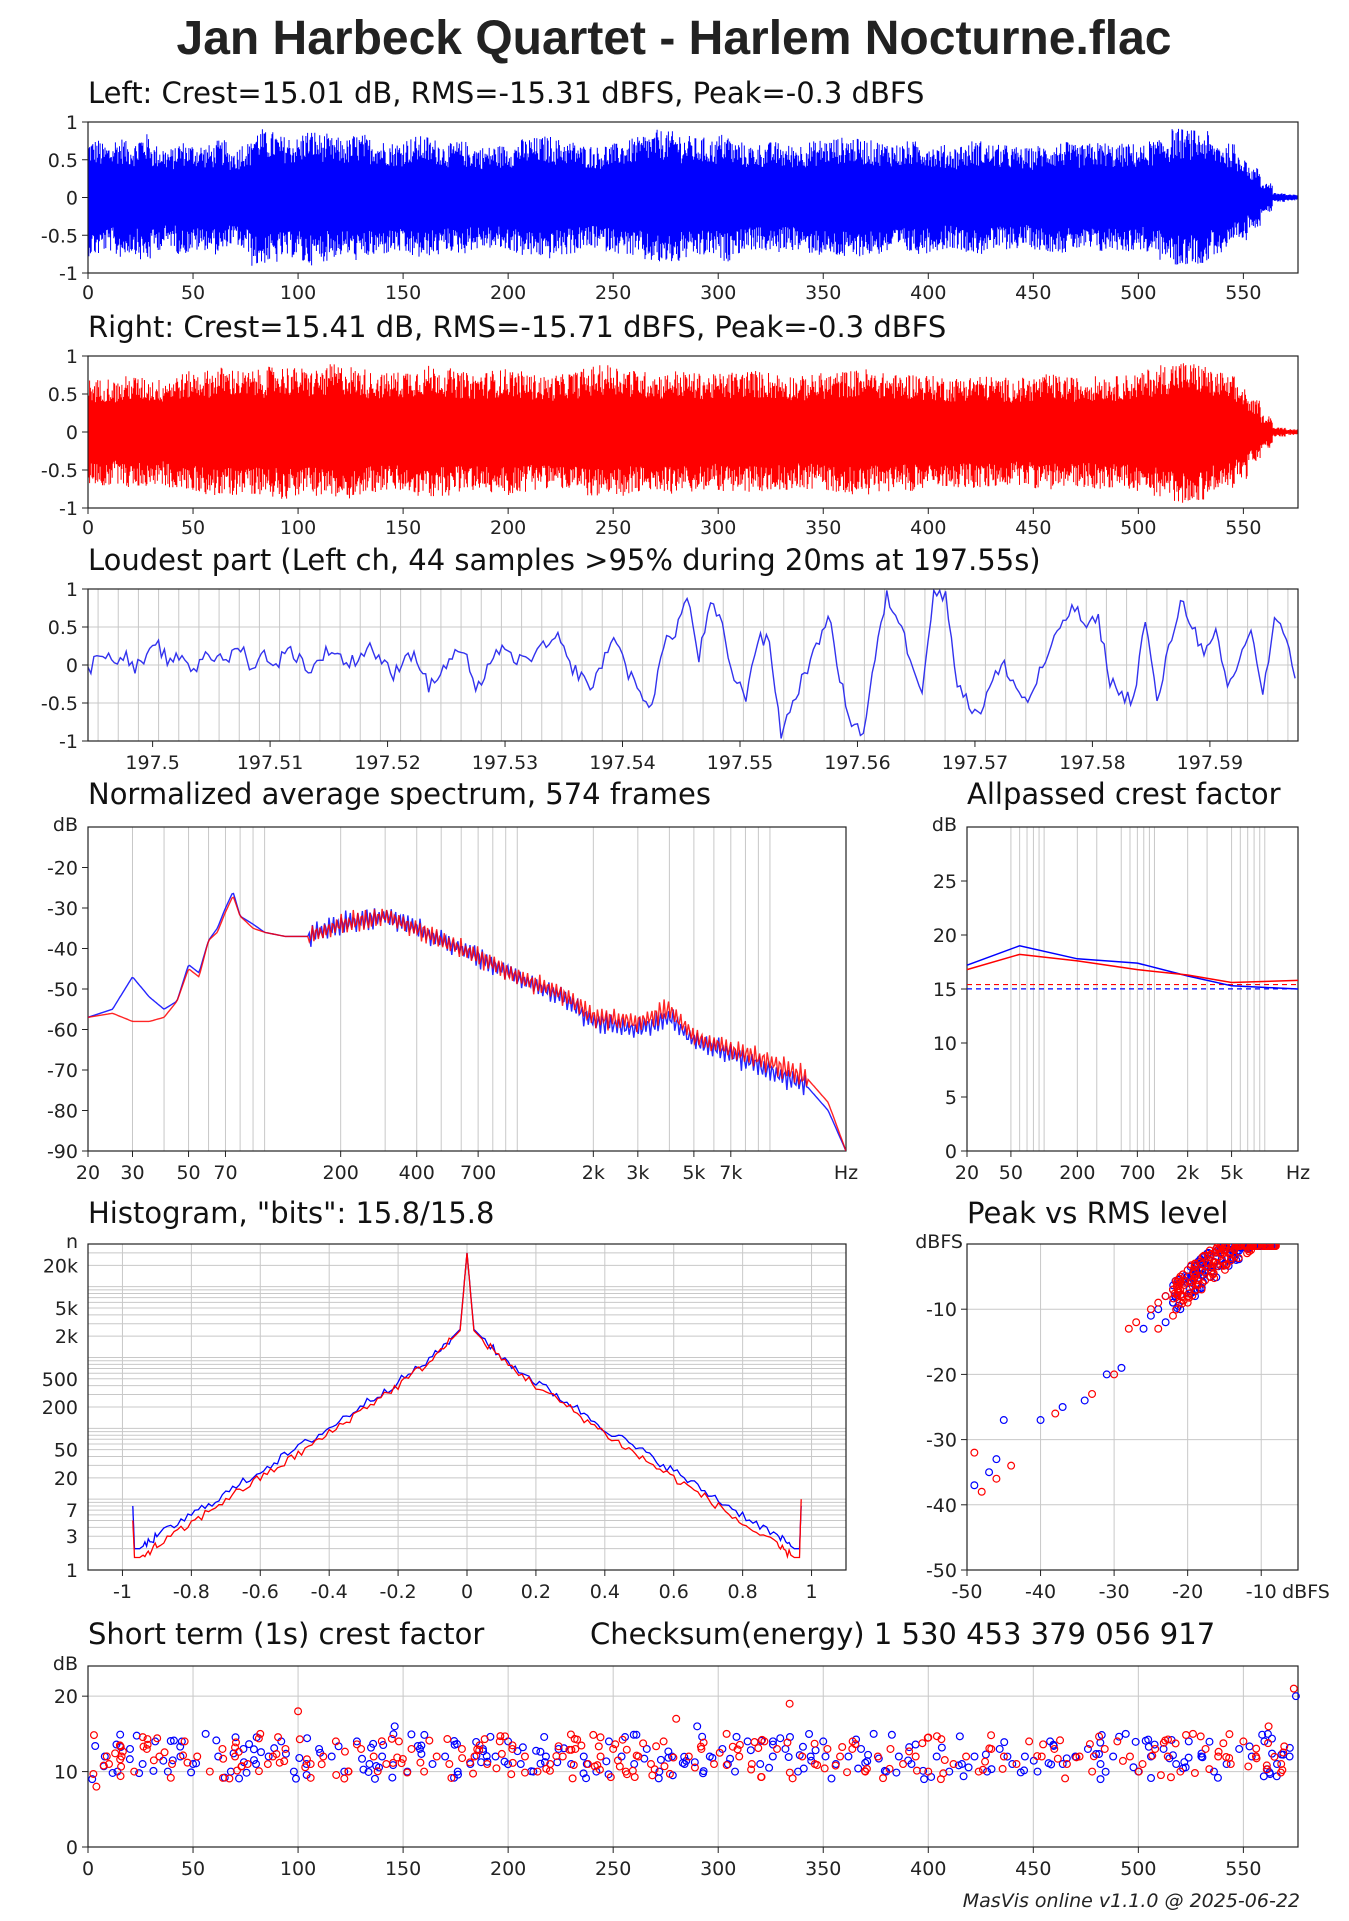 This screenshot has height=1921, width=1349. I want to click on x-tick-label: 500, so click(1138, 528).